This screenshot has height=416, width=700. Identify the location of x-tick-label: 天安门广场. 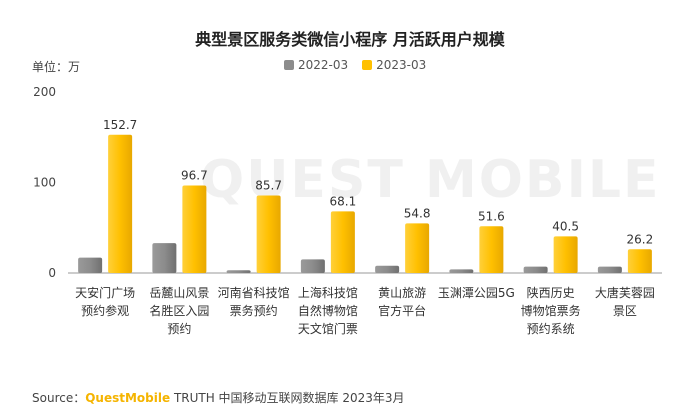
(105, 292).